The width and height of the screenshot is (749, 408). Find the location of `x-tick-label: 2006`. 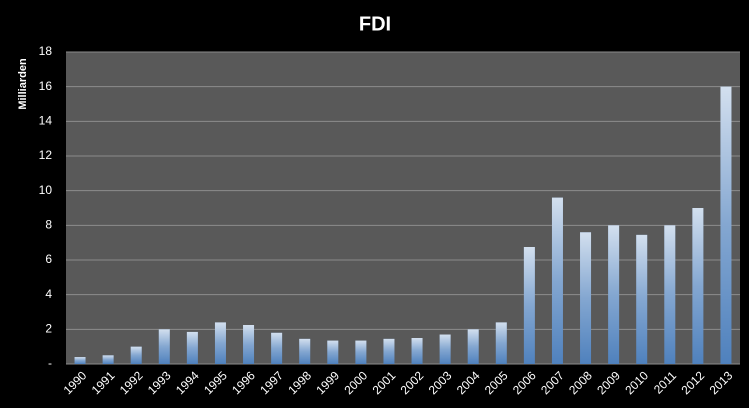

x-tick-label: 2006 is located at coordinates (524, 382).